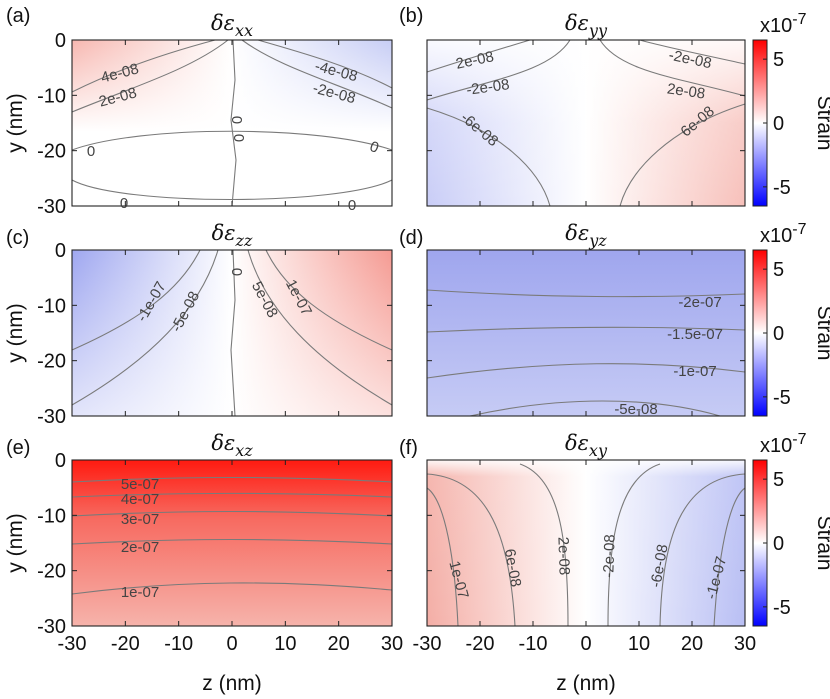 The height and width of the screenshot is (699, 830). I want to click on contour-label: 5e-07, so click(140, 484).